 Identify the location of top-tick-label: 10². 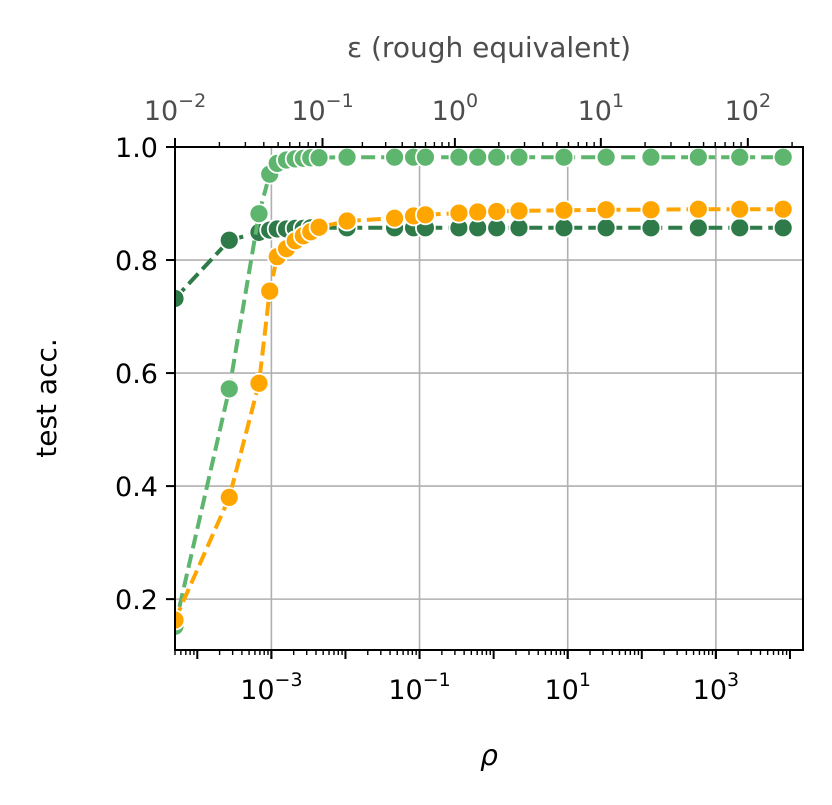
(748, 108).